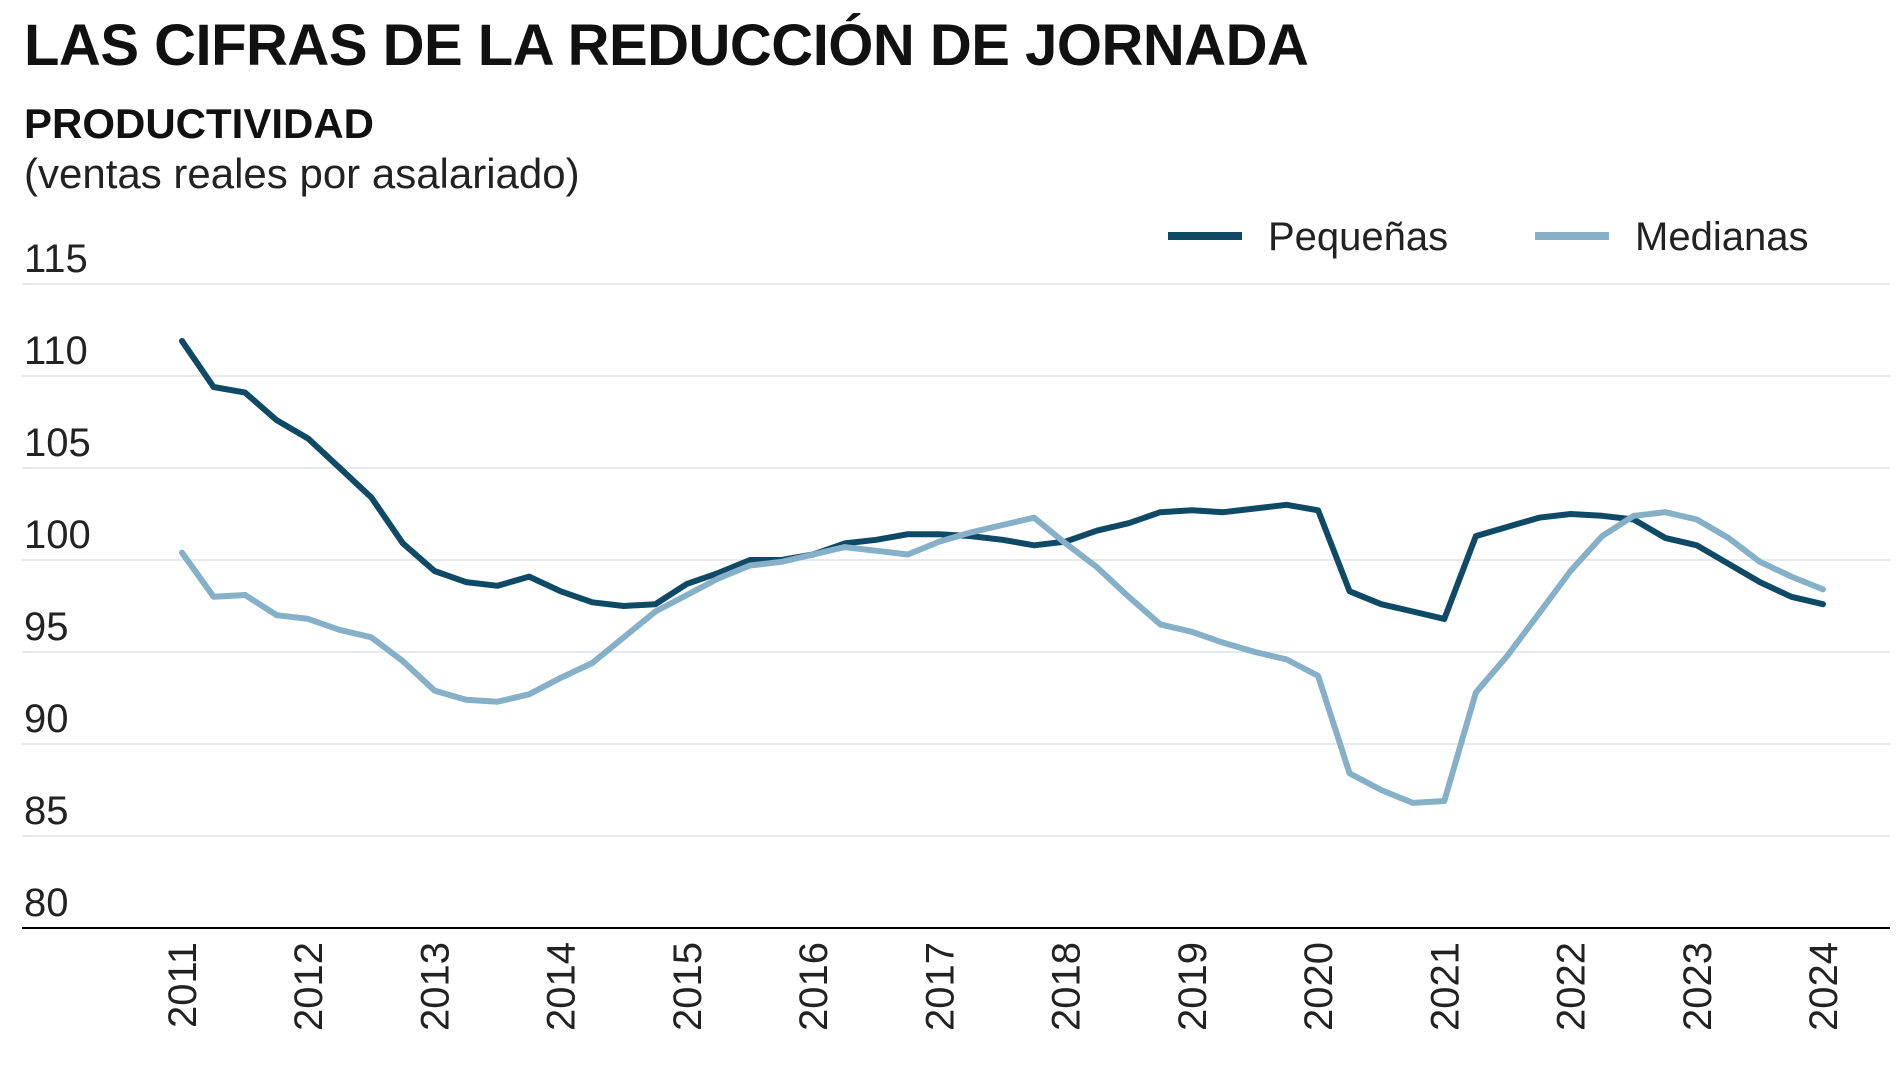  Describe the element at coordinates (56, 351) in the screenshot. I see `y-tick-label-110: 110` at that location.